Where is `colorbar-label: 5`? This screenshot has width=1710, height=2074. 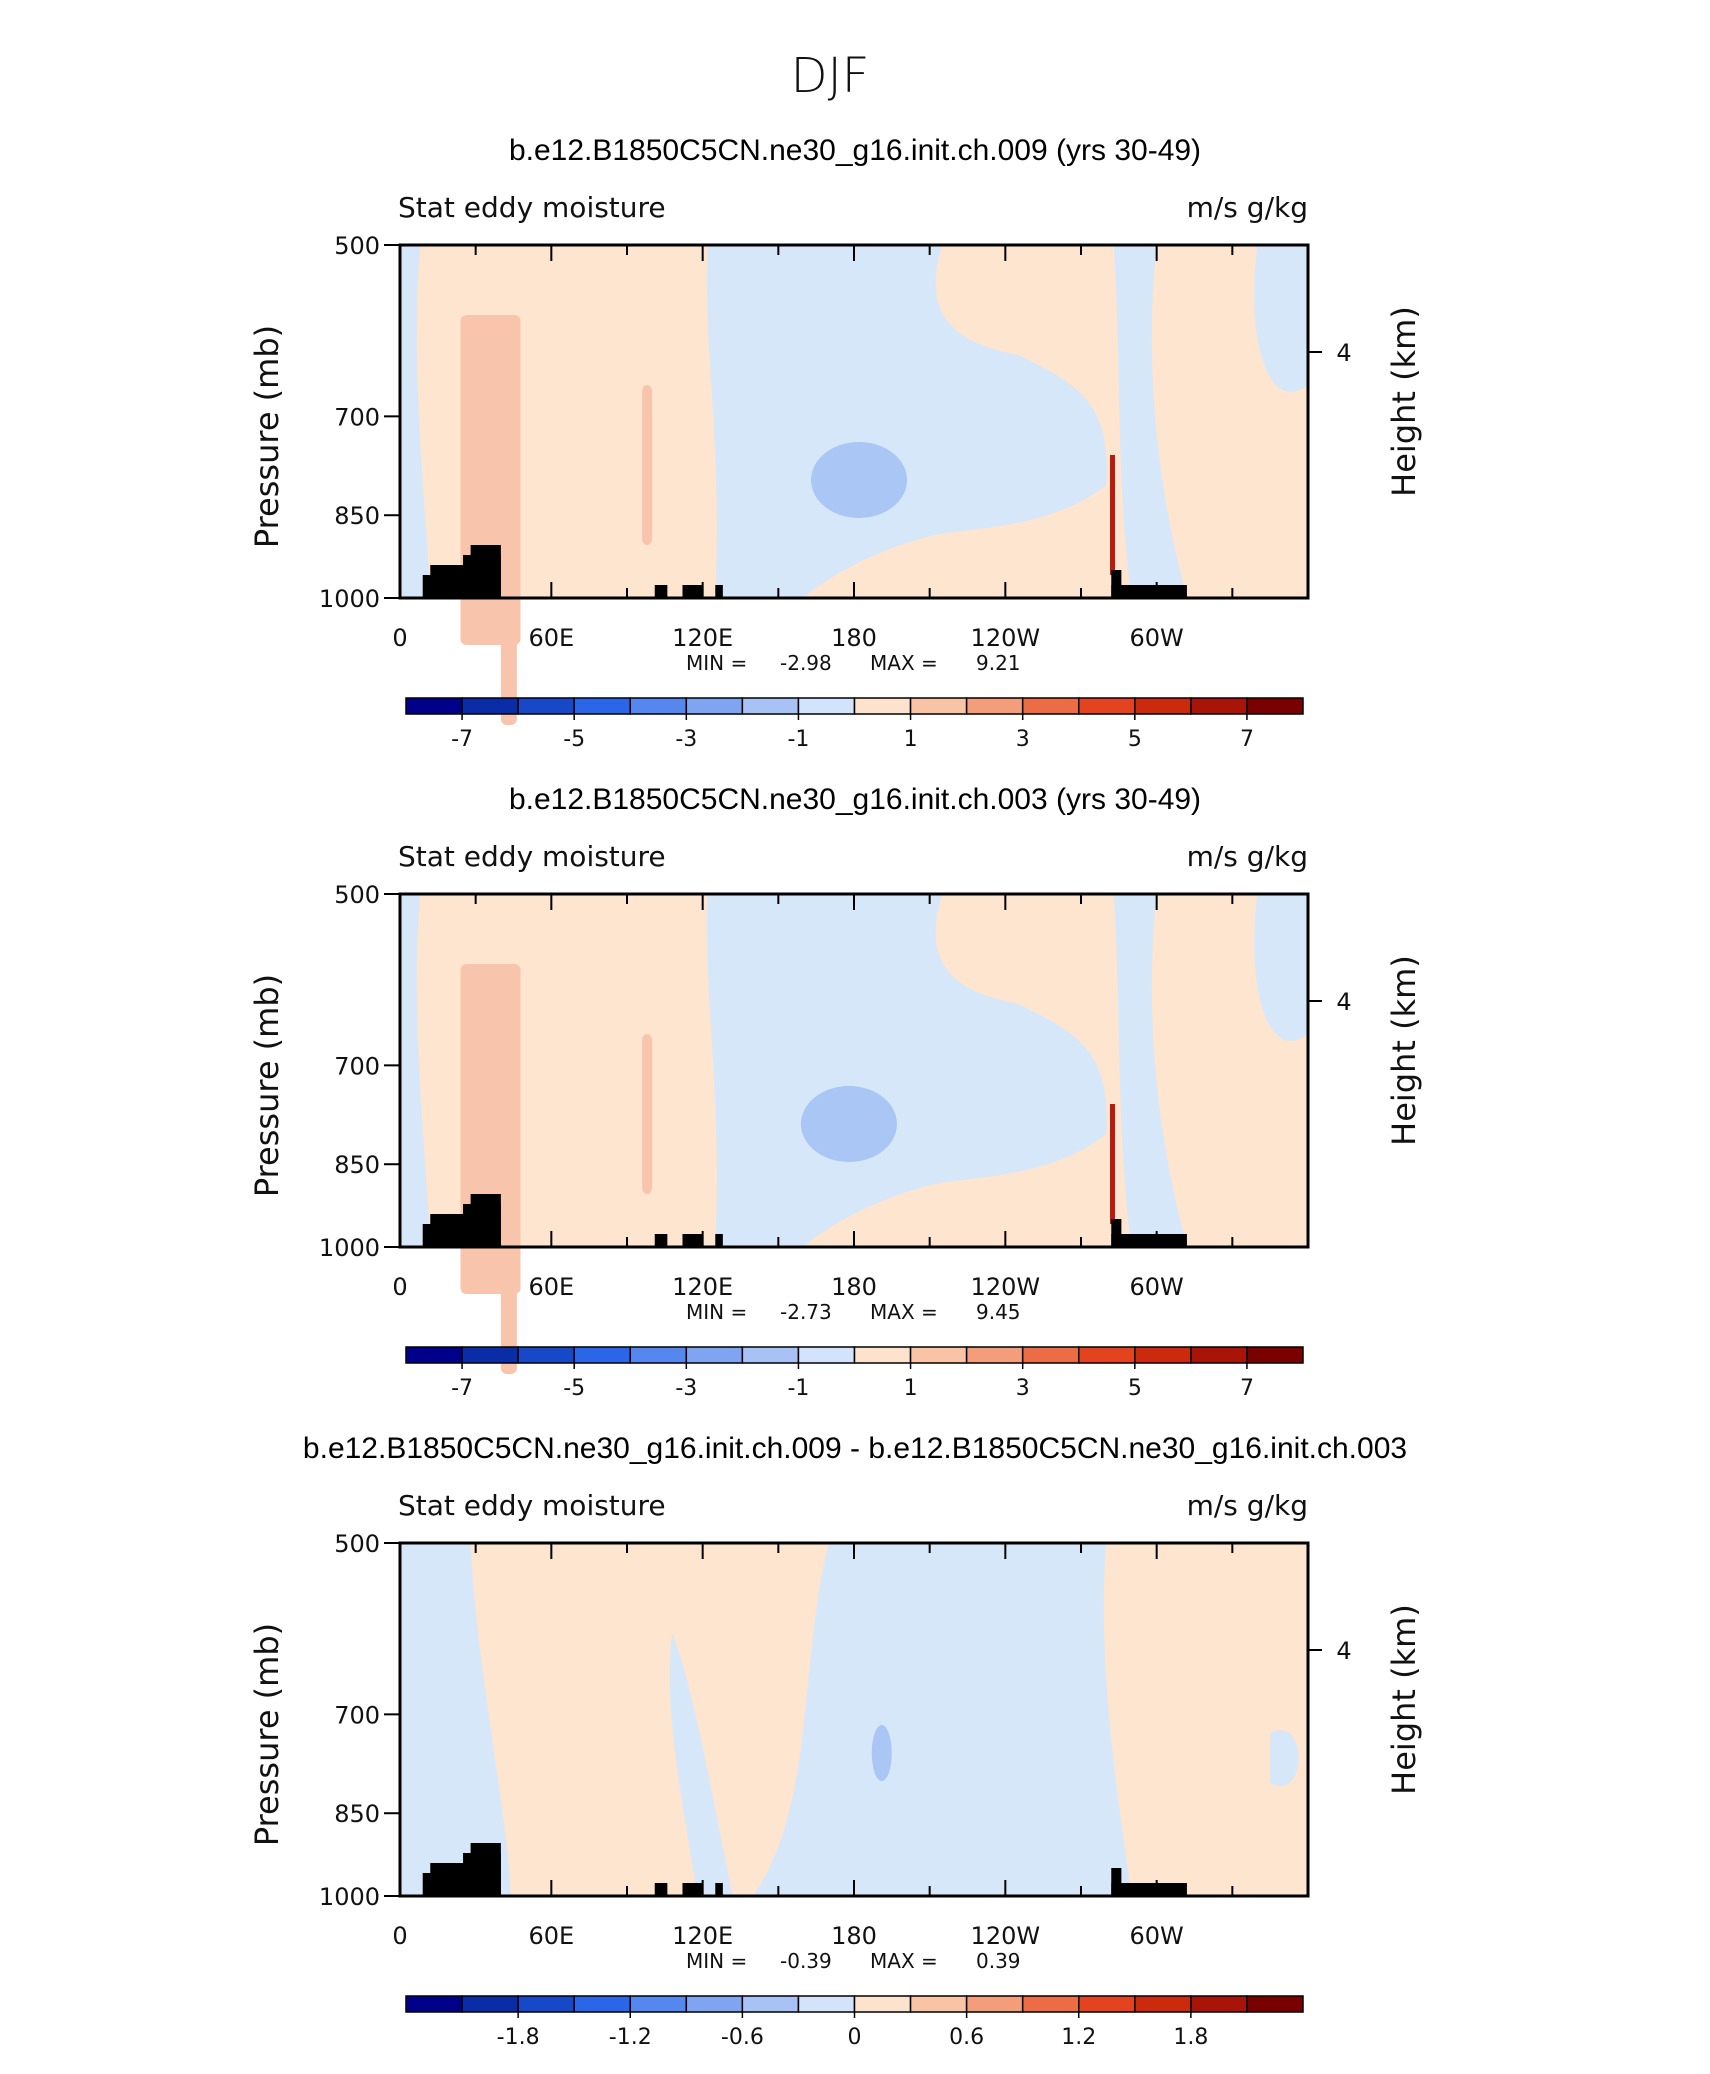 colorbar-label: 5 is located at coordinates (1135, 739).